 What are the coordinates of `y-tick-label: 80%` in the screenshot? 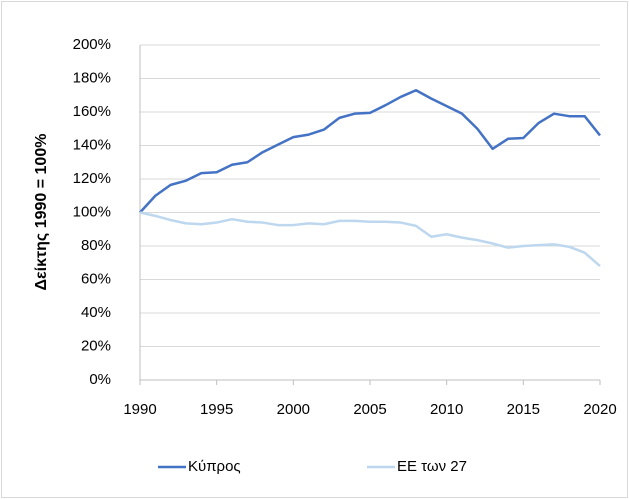 It's located at (96, 245).